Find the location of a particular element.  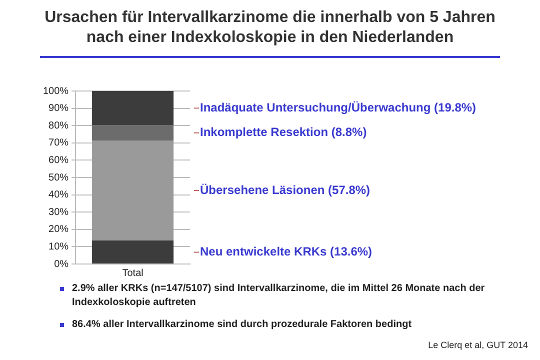

y-tick-label: 20% is located at coordinates (58, 230).